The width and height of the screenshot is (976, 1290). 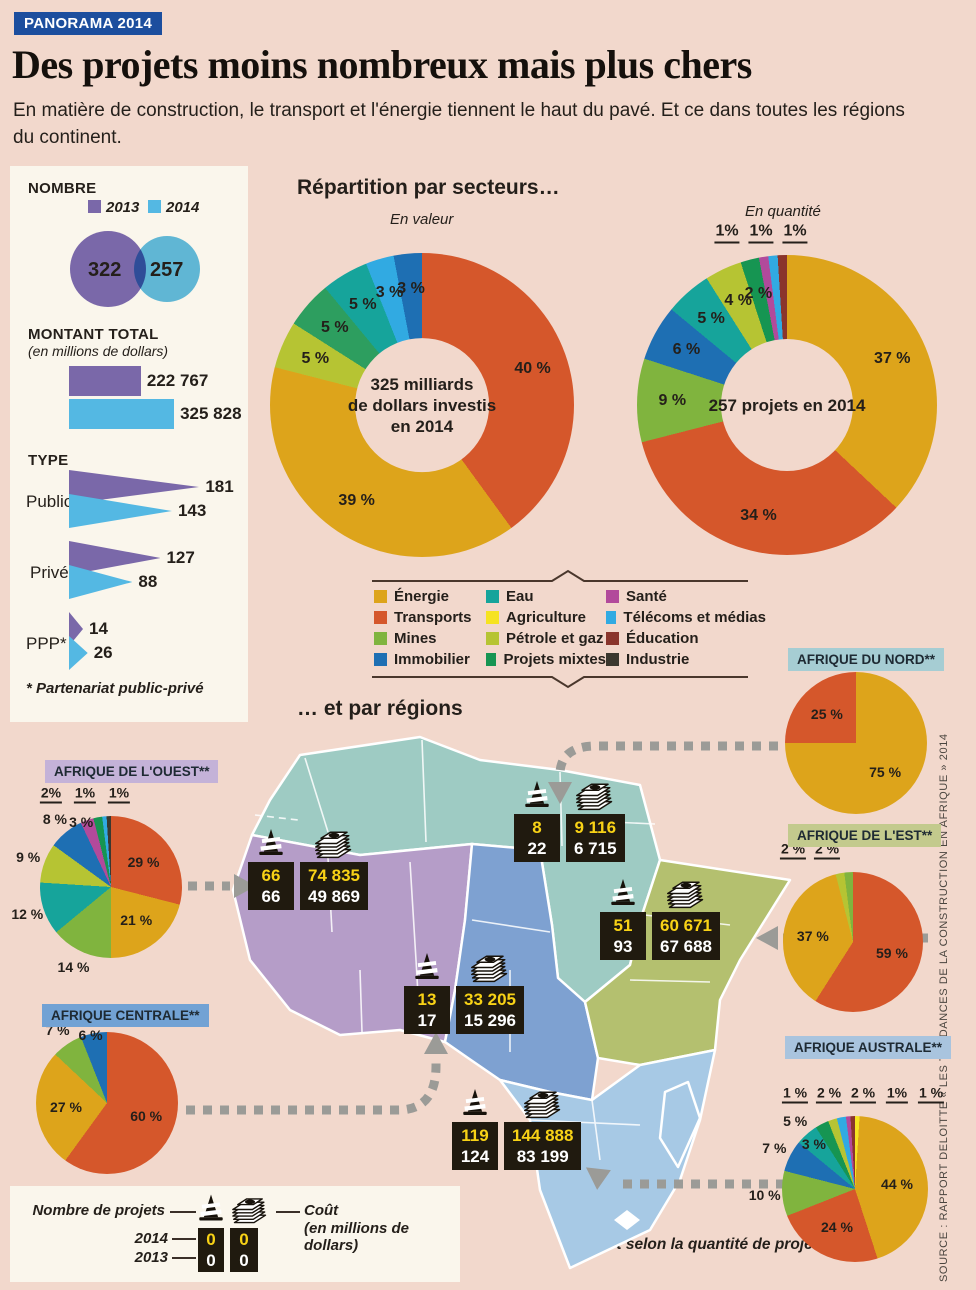 What do you see at coordinates (27, 914) in the screenshot?
I see `pie-percent-label: 12 %` at bounding box center [27, 914].